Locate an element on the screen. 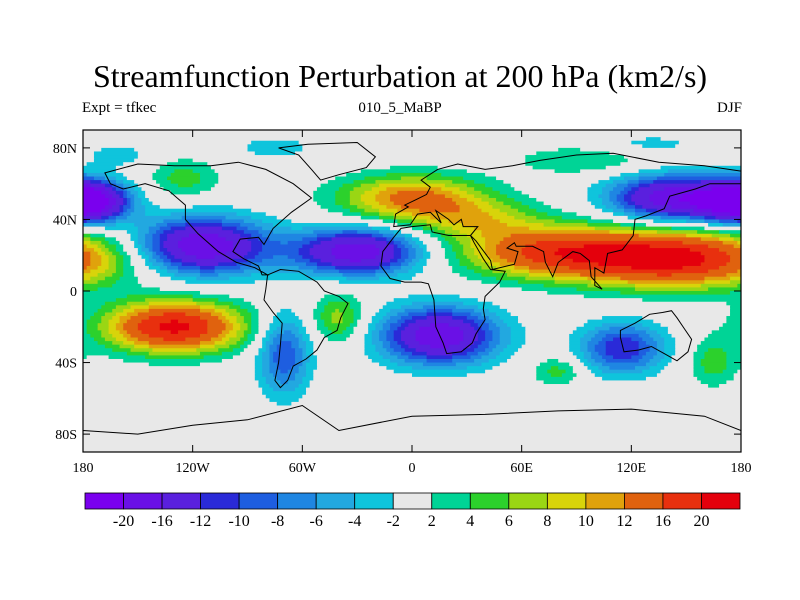 The height and width of the screenshot is (600, 800). continent-outline is located at coordinates (567, 221).